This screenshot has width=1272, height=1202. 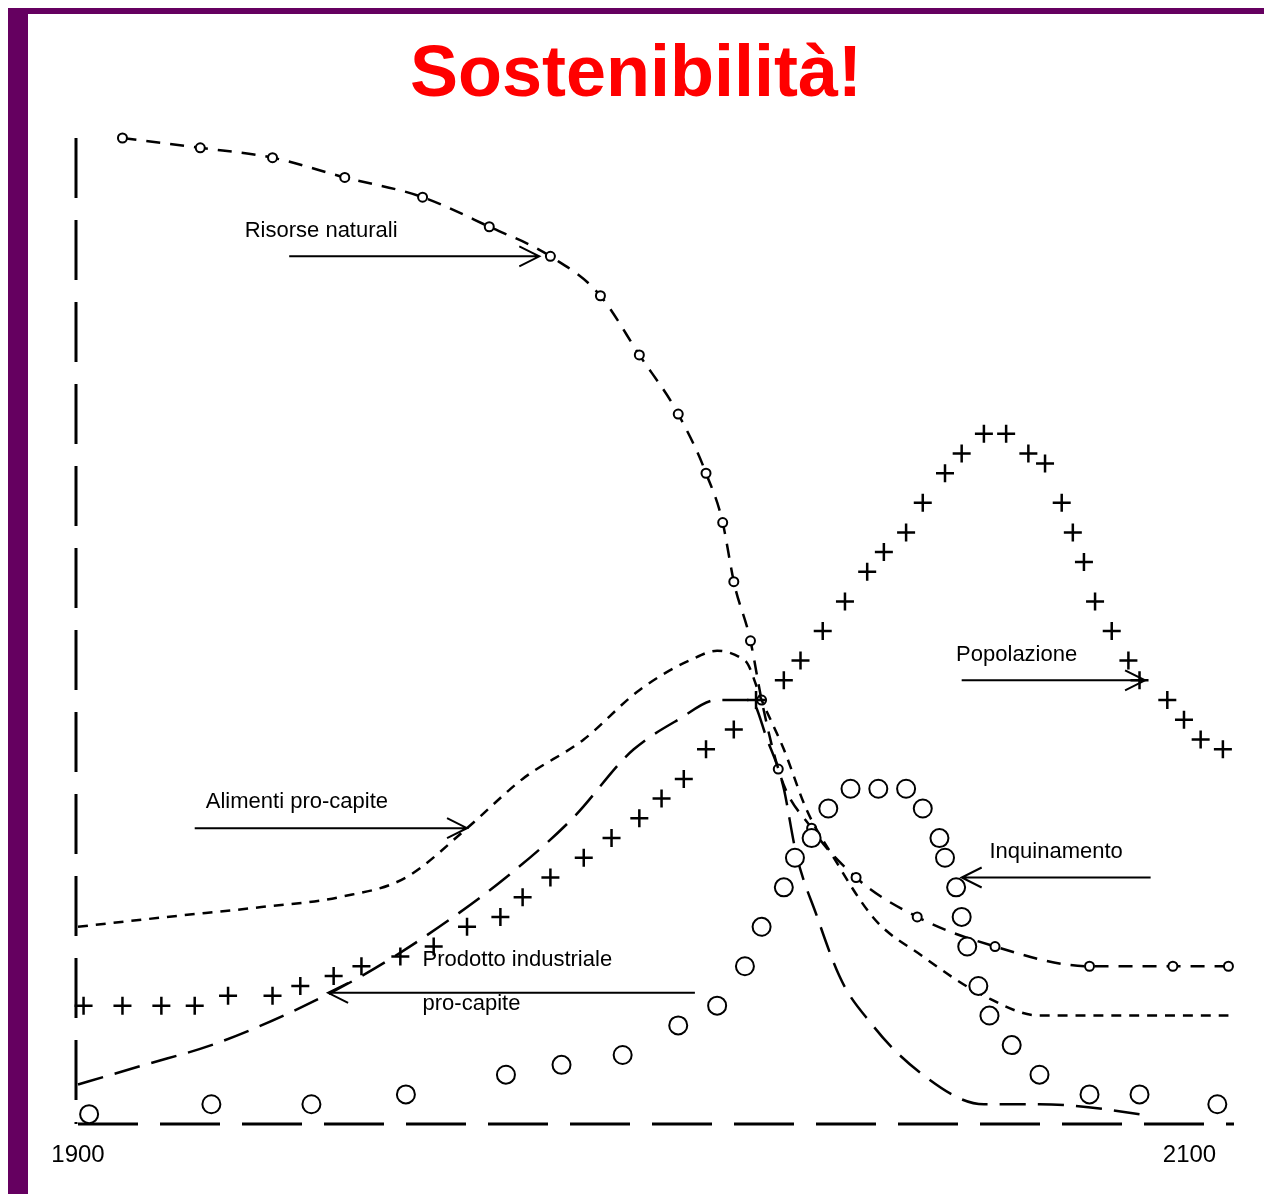 I want to click on series-label: Risorse naturali, so click(x=321, y=229).